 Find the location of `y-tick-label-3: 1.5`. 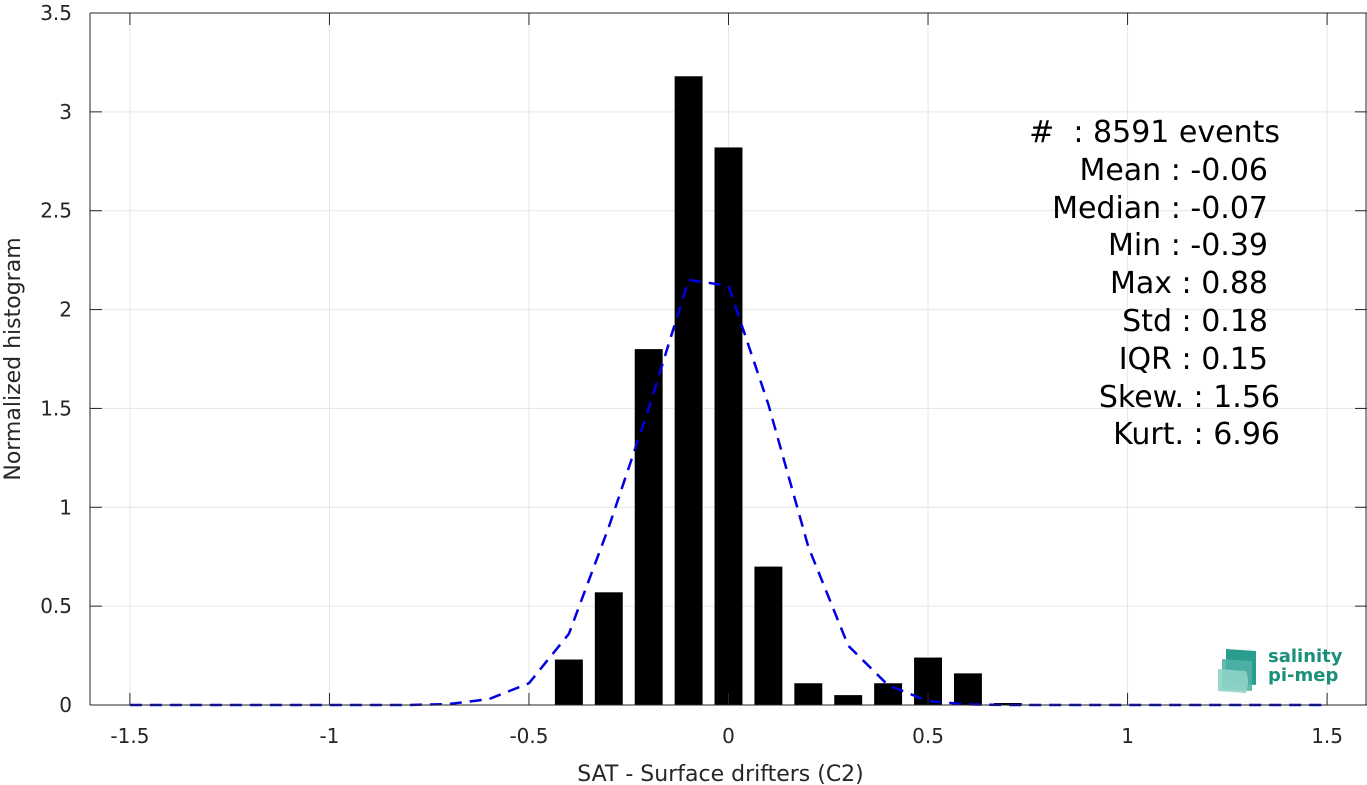

y-tick-label-3: 1.5 is located at coordinates (56, 408).